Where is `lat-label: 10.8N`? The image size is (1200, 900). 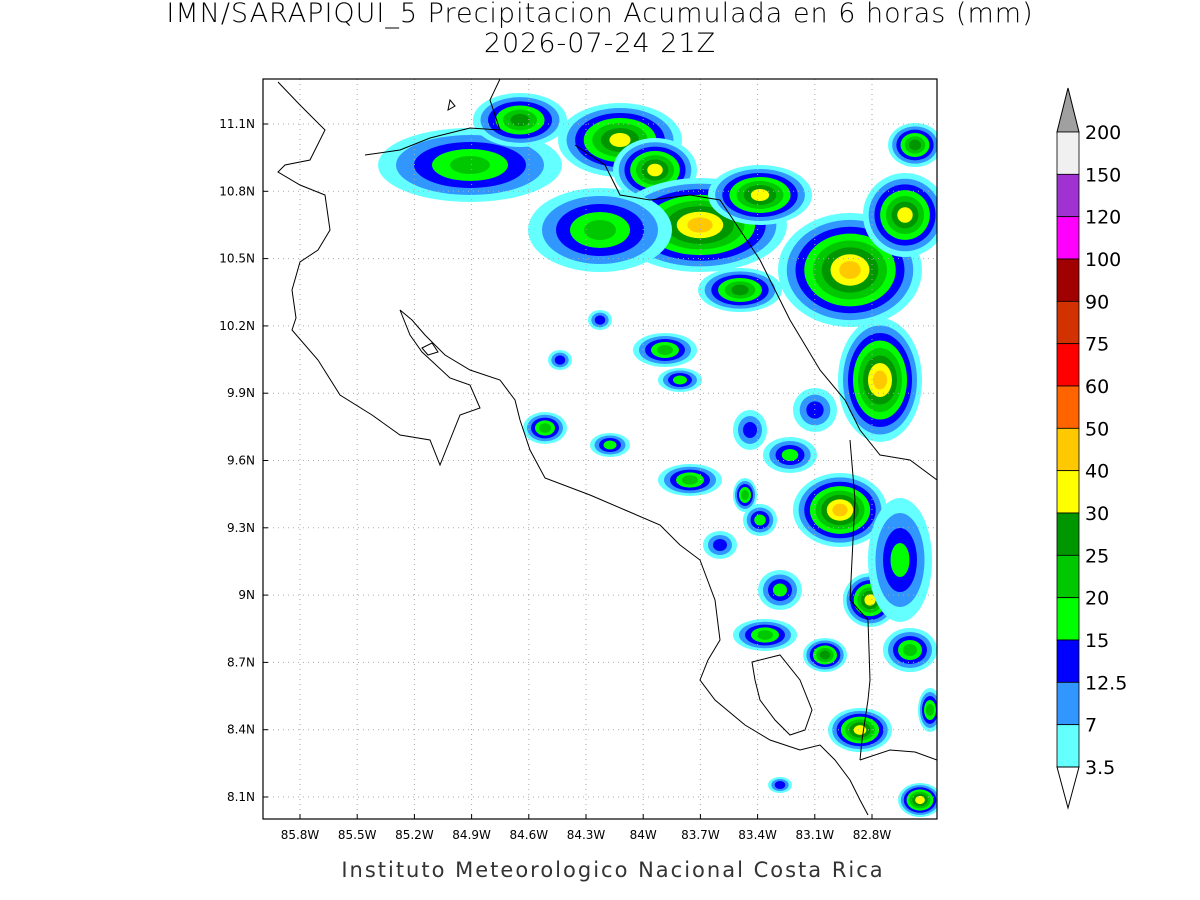
lat-label: 10.8N is located at coordinates (237, 191).